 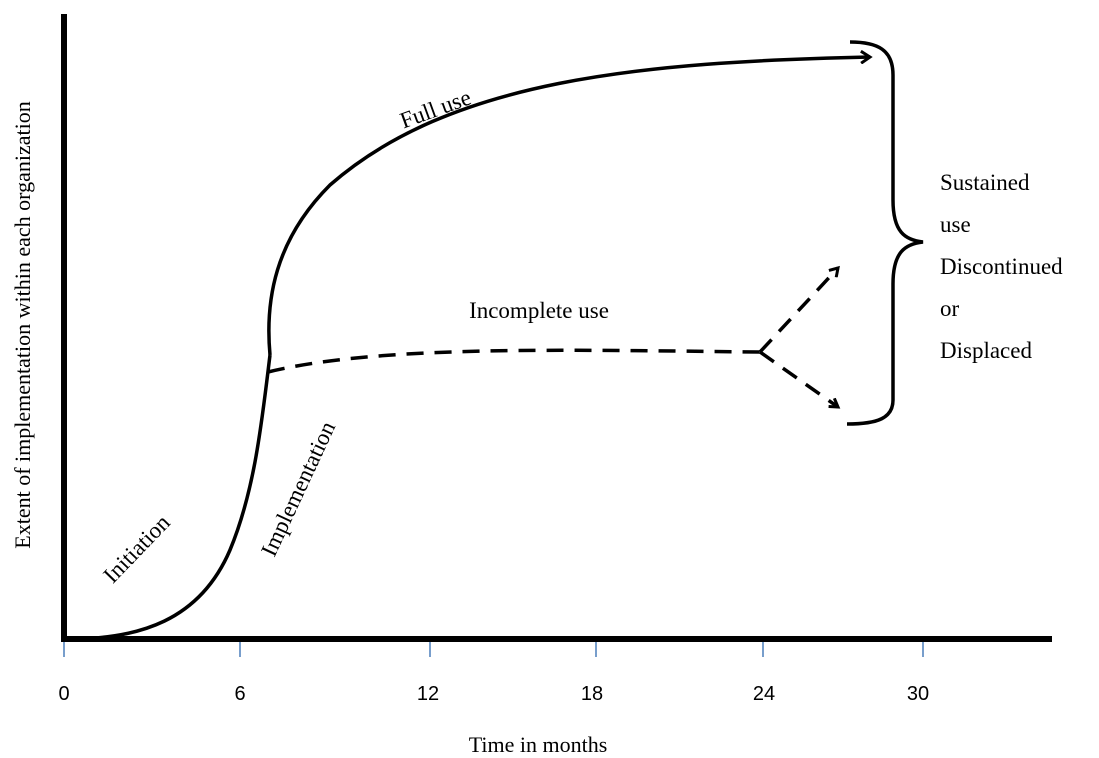 I want to click on initiation-label: Initiation, so click(x=136, y=548).